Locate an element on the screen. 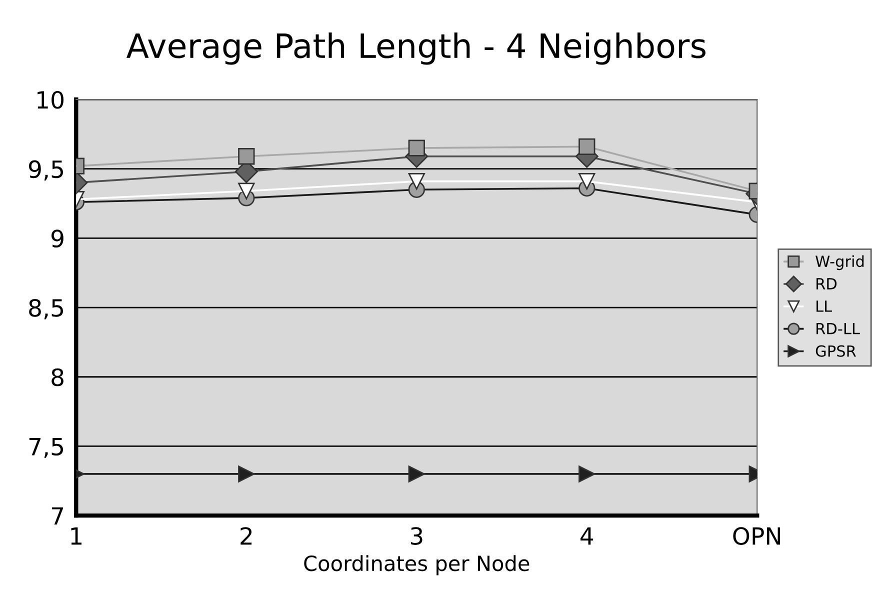 Image resolution: width=896 pixels, height=603 pixels. y-tick-label: 8,5 is located at coordinates (46, 309).